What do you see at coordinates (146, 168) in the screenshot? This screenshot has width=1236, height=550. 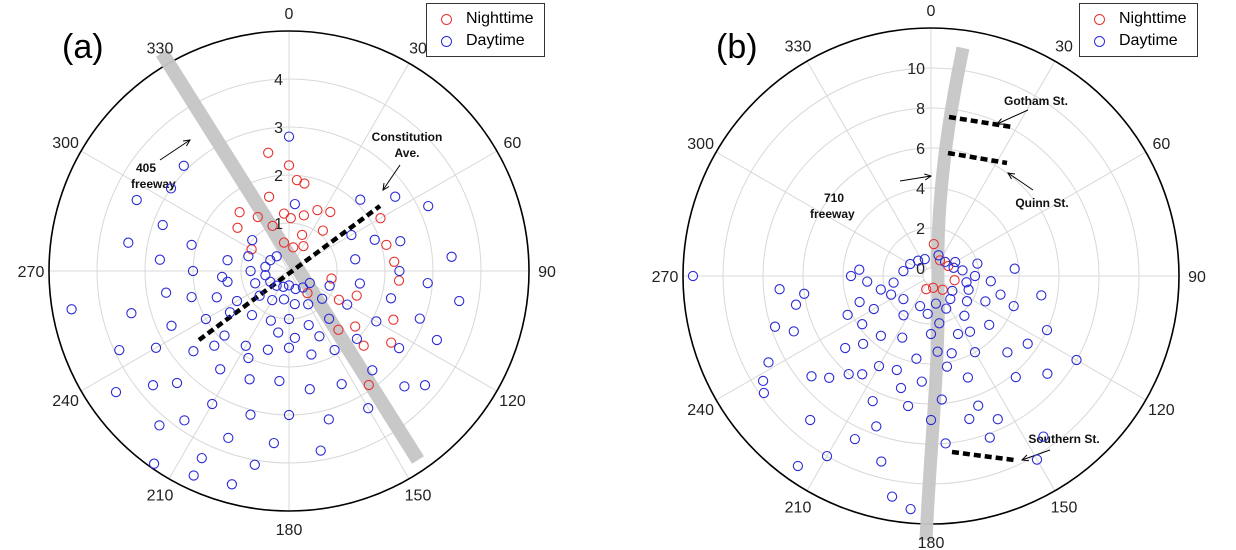 I see `annotation-405: 405` at bounding box center [146, 168].